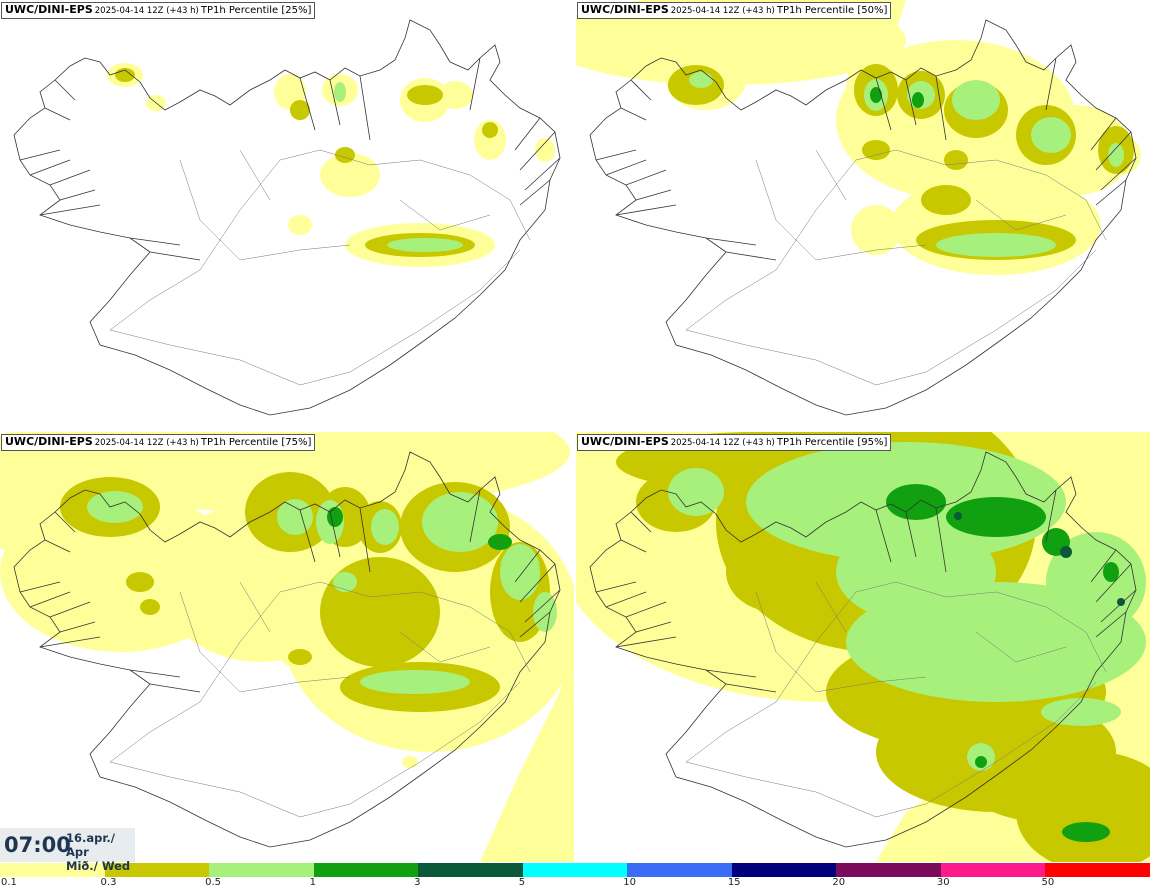 This screenshot has width=1150, height=891. Describe the element at coordinates (839, 882) in the screenshot. I see `color-scale-tick-label: 20` at that location.